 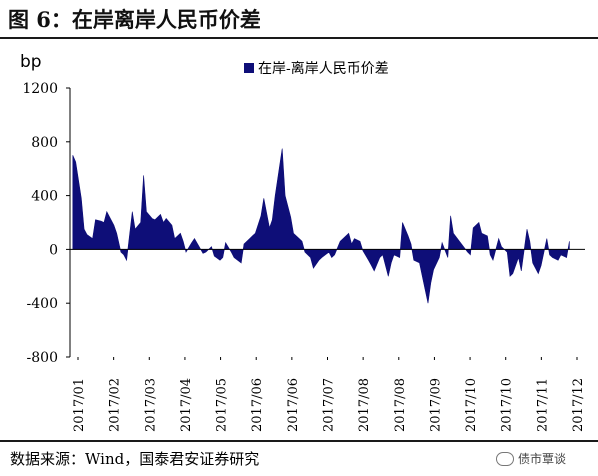 What do you see at coordinates (323, 69) in the screenshot?
I see `legend-label: 在岸-离岸人民币价差` at bounding box center [323, 69].